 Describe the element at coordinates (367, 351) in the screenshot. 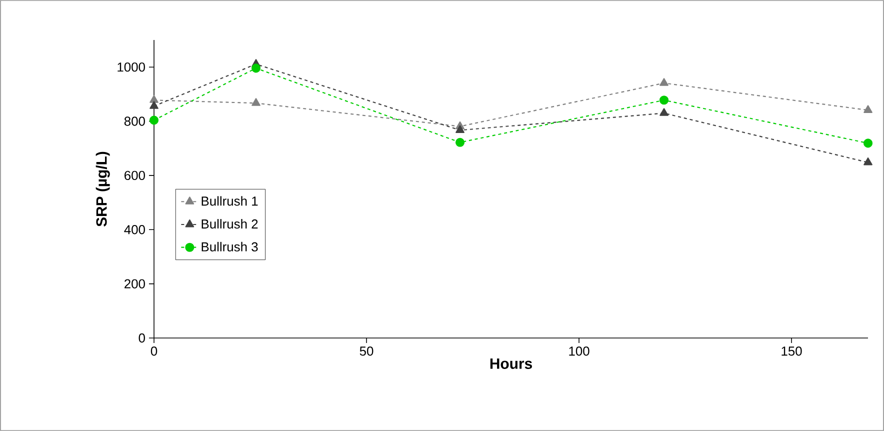

I see `x-tick-label: 50` at that location.